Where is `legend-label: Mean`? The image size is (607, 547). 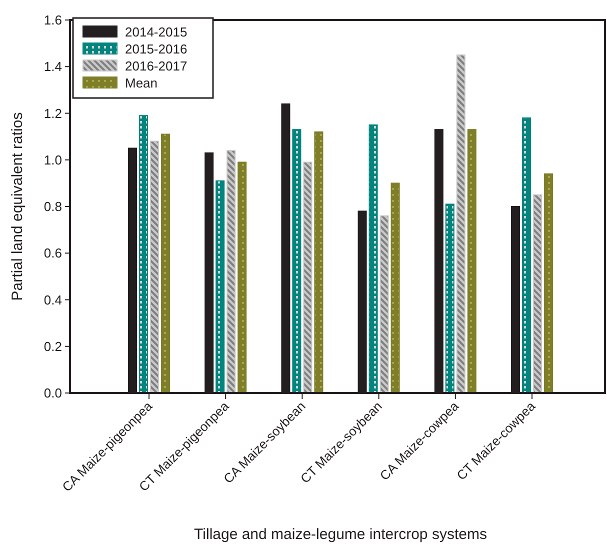 legend-label: Mean is located at coordinates (141, 83).